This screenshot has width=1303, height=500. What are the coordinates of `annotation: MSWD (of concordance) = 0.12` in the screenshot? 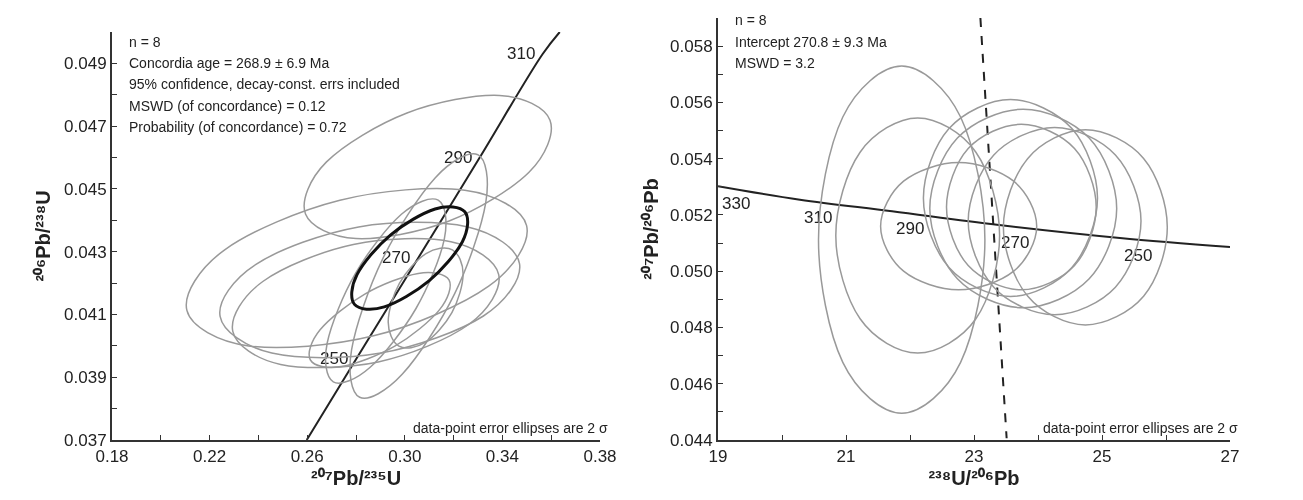 It's located at (227, 106).